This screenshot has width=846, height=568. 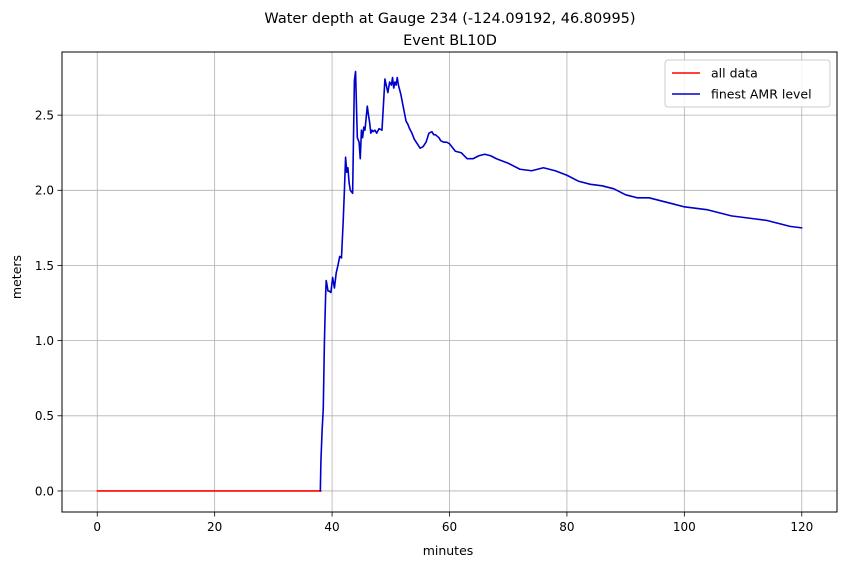 What do you see at coordinates (566, 527) in the screenshot?
I see `x-tick-label: 80` at bounding box center [566, 527].